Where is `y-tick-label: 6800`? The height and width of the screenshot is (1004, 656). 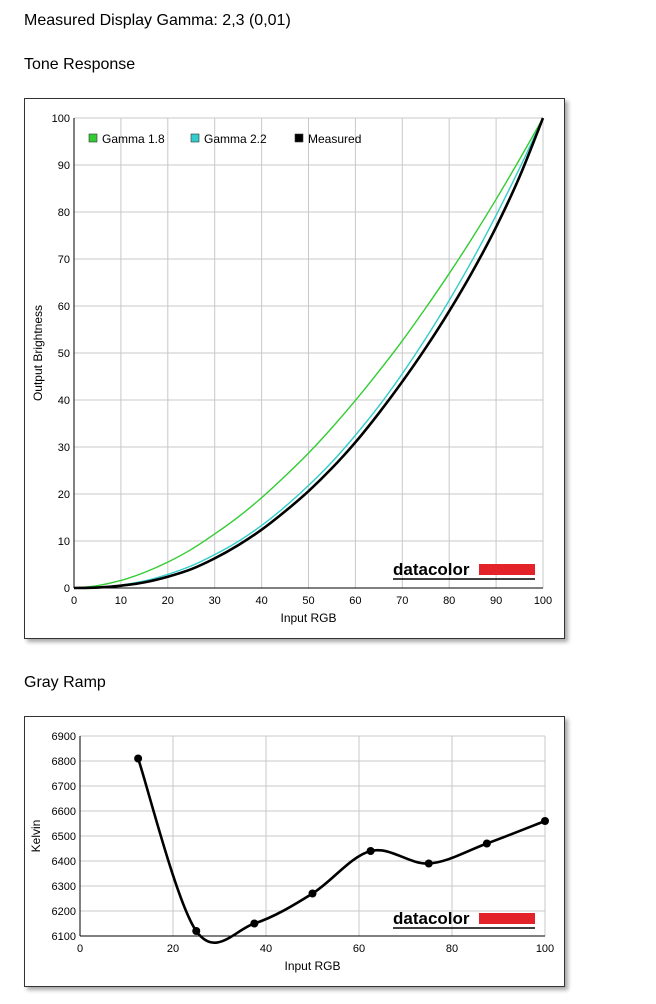 y-tick-label: 6800 is located at coordinates (64, 762).